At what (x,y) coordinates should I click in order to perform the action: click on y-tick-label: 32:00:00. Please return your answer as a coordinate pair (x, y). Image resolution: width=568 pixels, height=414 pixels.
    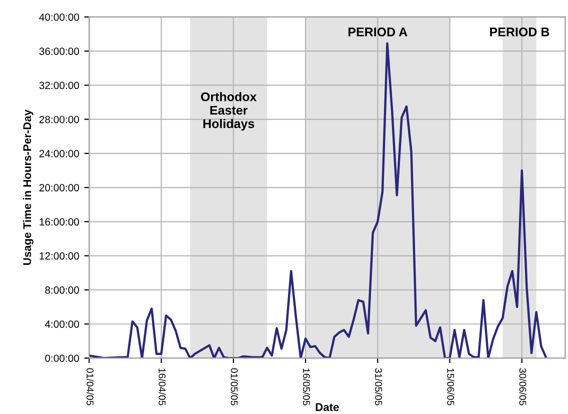
    Looking at the image, I should click on (59, 86).